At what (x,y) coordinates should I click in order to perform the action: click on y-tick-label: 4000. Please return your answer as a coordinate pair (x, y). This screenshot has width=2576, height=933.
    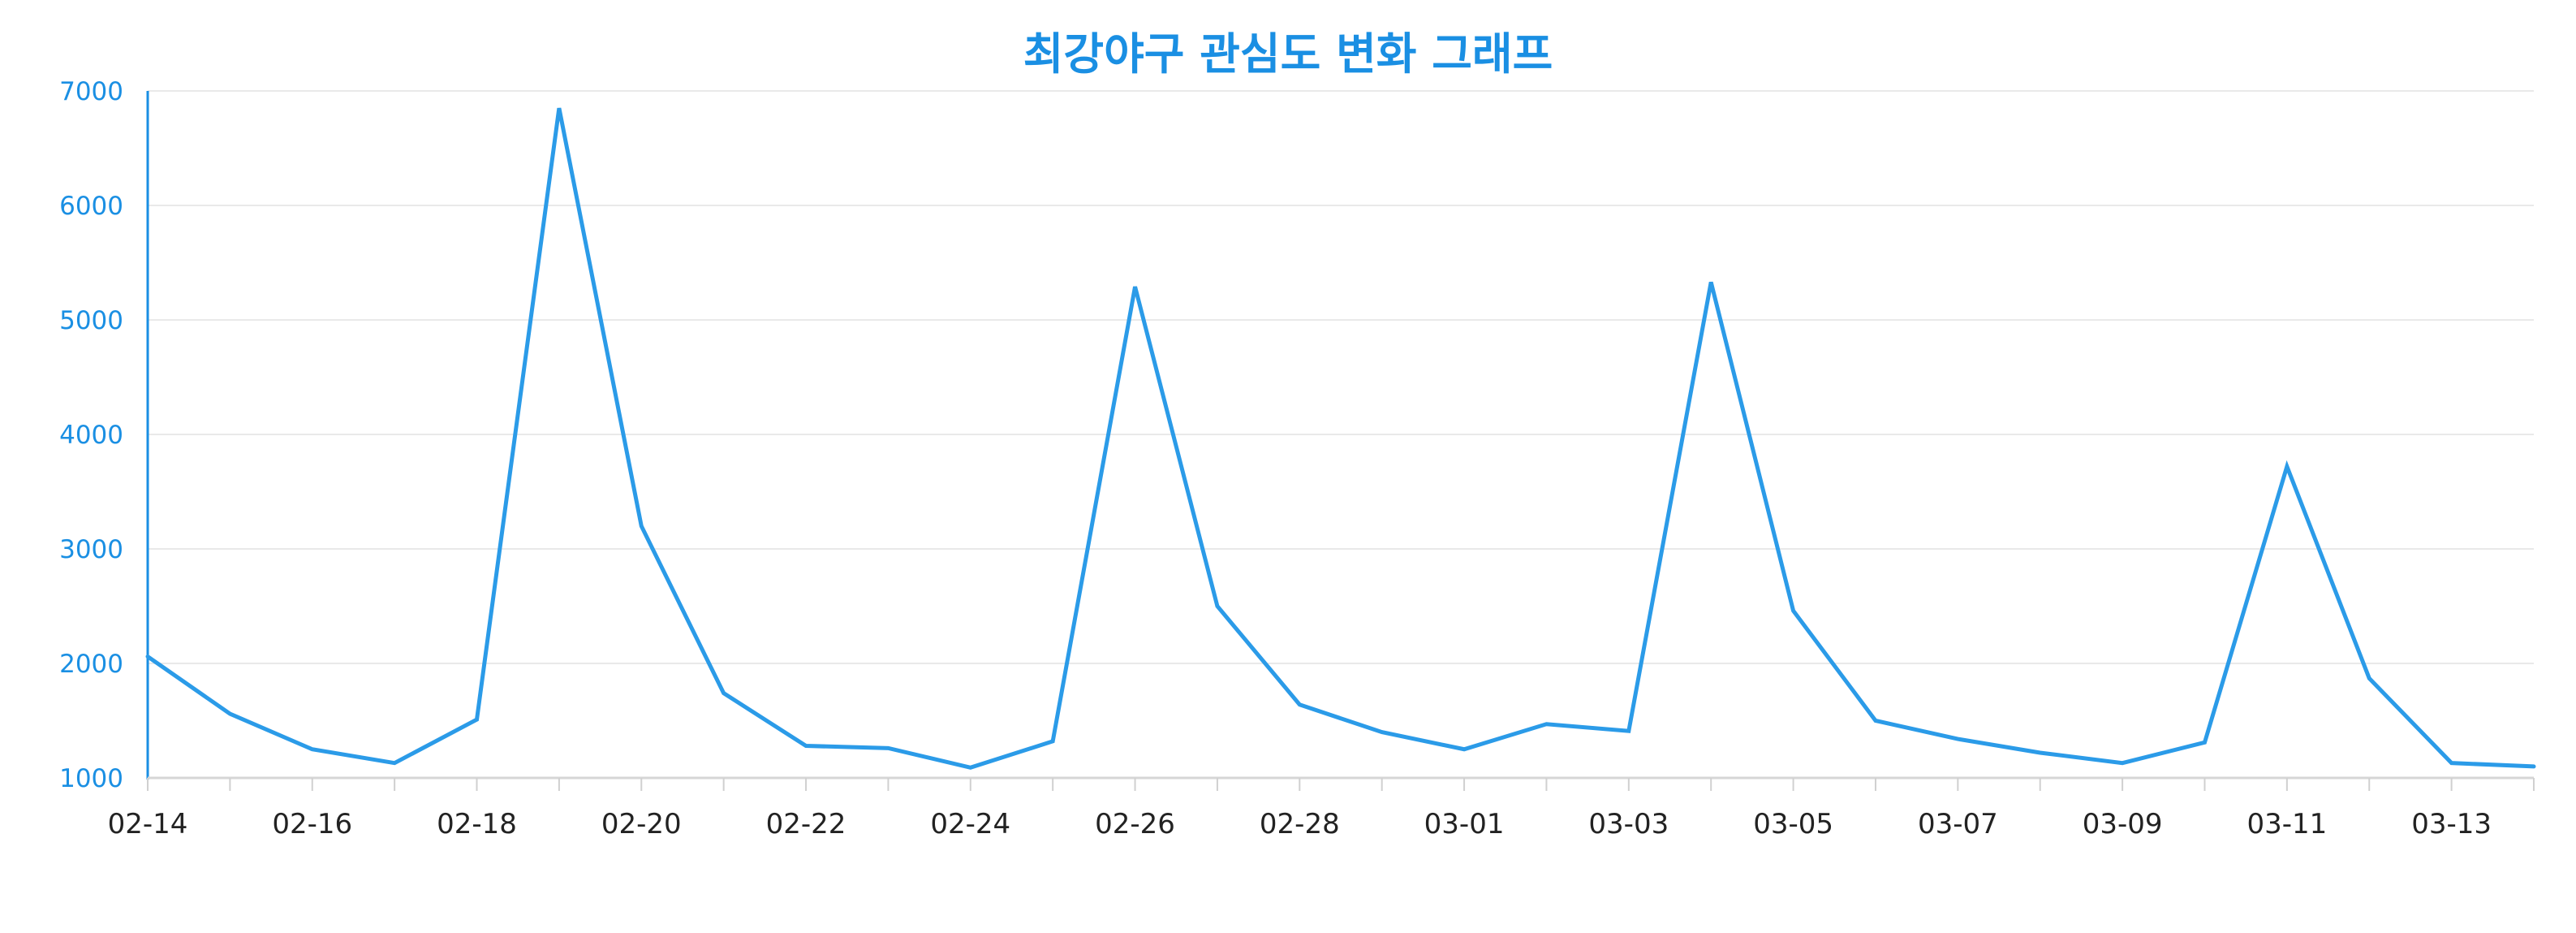
    Looking at the image, I should click on (91, 435).